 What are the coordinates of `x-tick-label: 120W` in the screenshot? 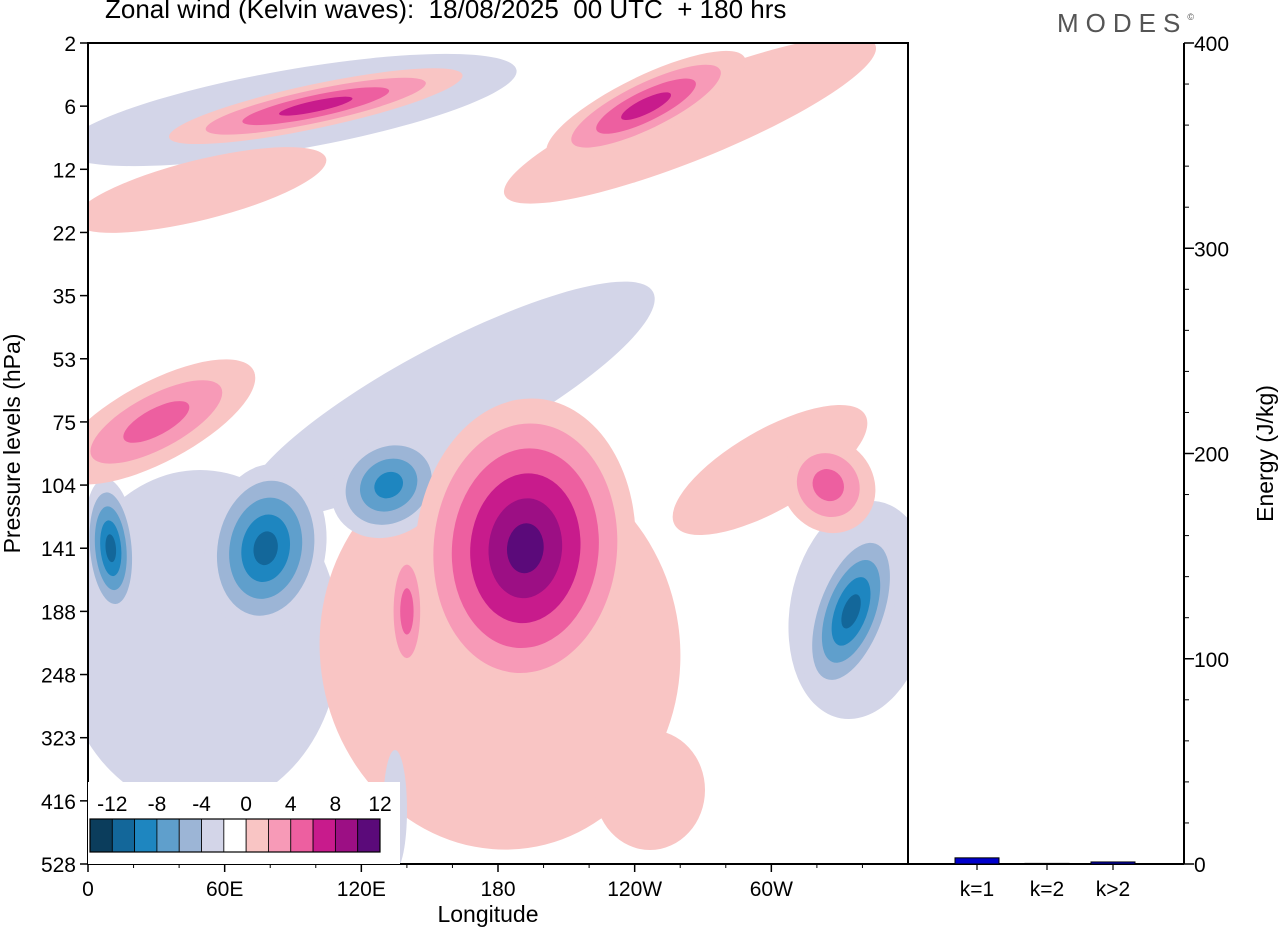 It's located at (634, 889).